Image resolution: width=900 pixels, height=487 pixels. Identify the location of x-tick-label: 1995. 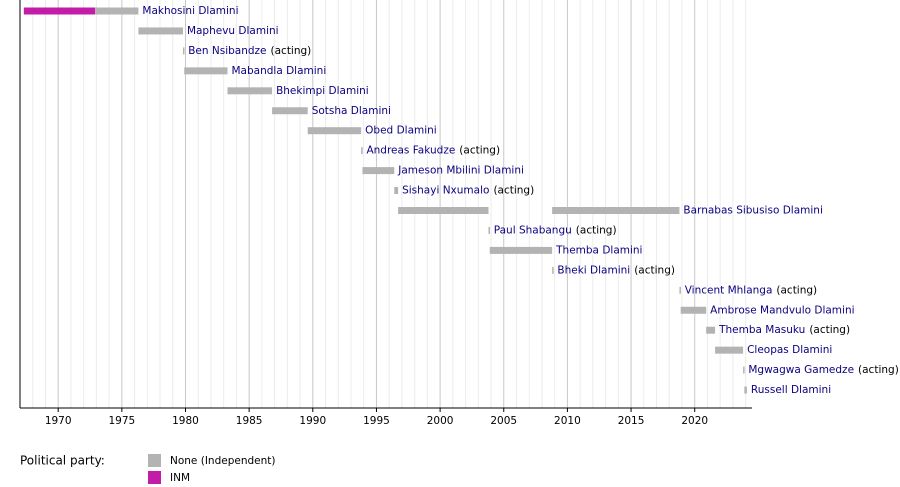
(376, 421).